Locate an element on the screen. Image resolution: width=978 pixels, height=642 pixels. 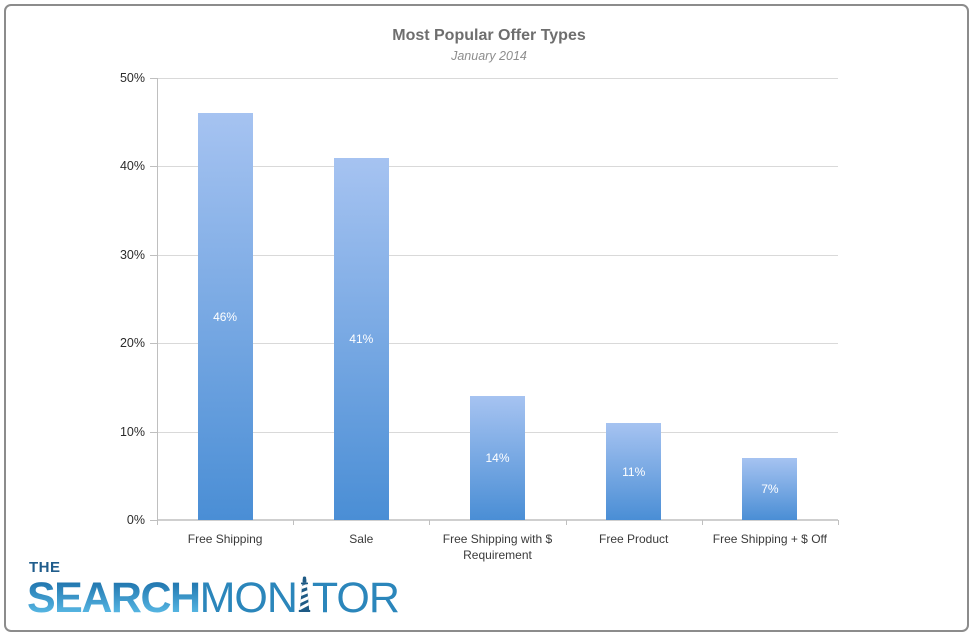
y-axis-tick-label: 20% is located at coordinates (132, 343).